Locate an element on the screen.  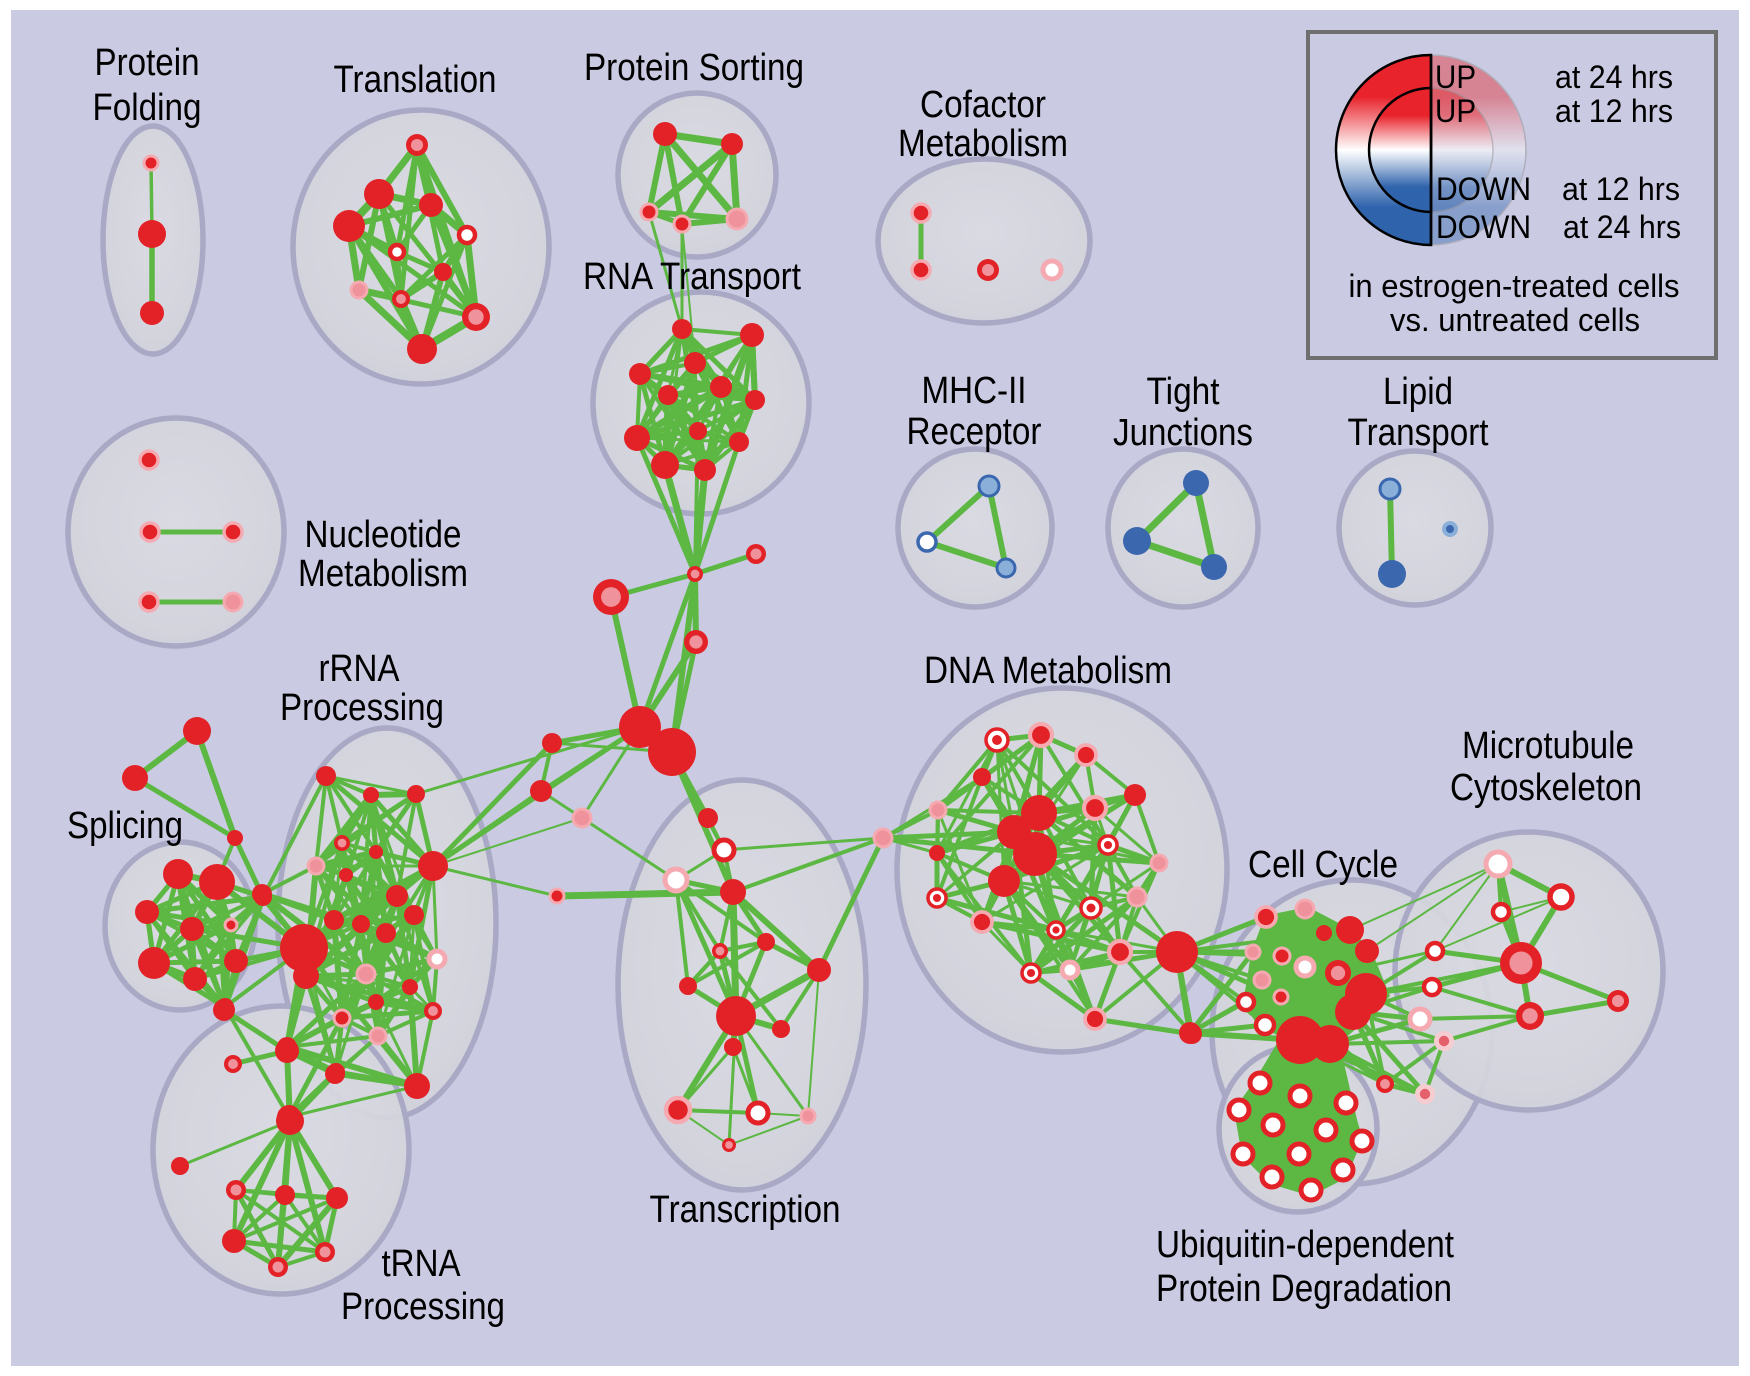
svg-text: Receptor is located at coordinates (974, 432).